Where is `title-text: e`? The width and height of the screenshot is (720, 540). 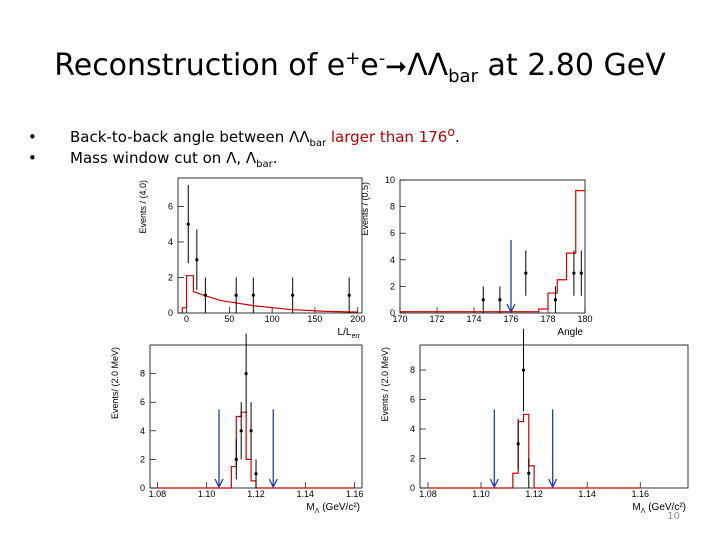 title-text: e is located at coordinates (369, 65).